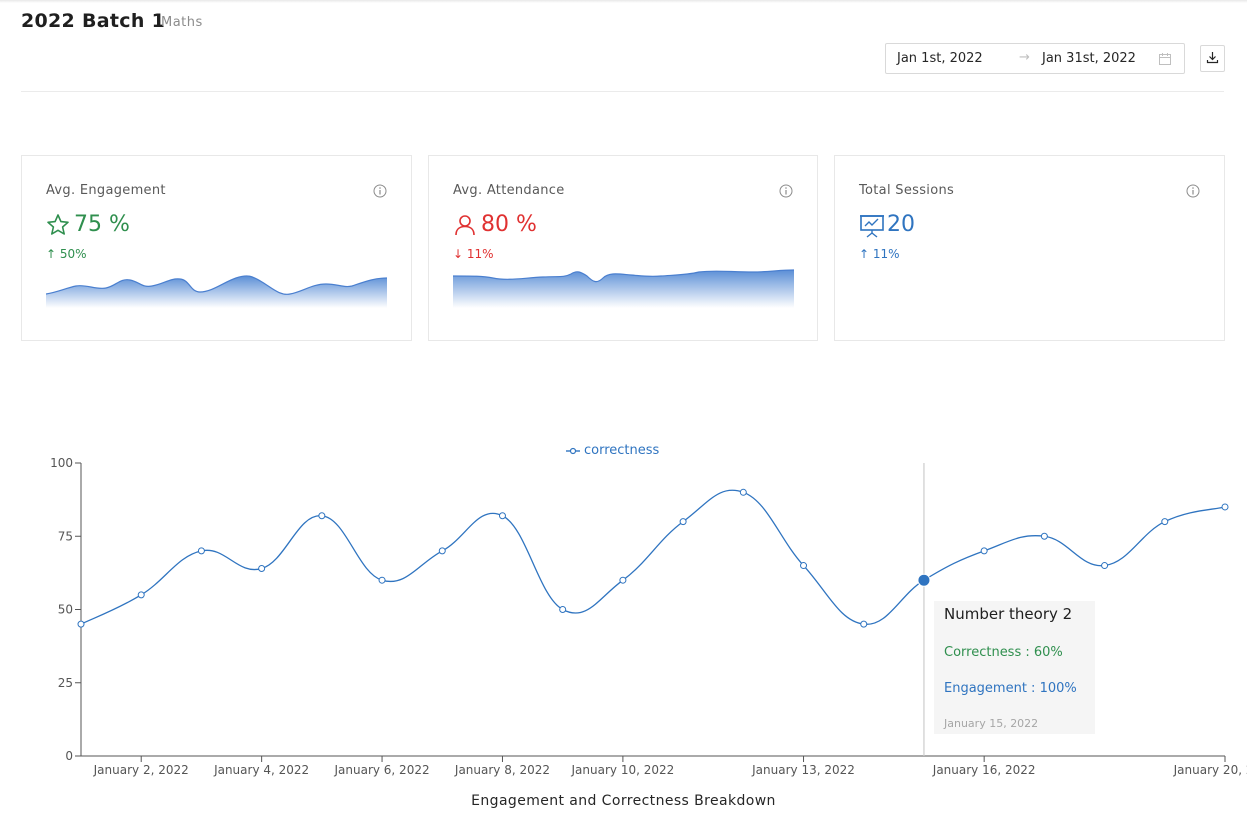 Image resolution: width=1247 pixels, height=830 pixels. I want to click on y-tick-label: 25, so click(65, 683).